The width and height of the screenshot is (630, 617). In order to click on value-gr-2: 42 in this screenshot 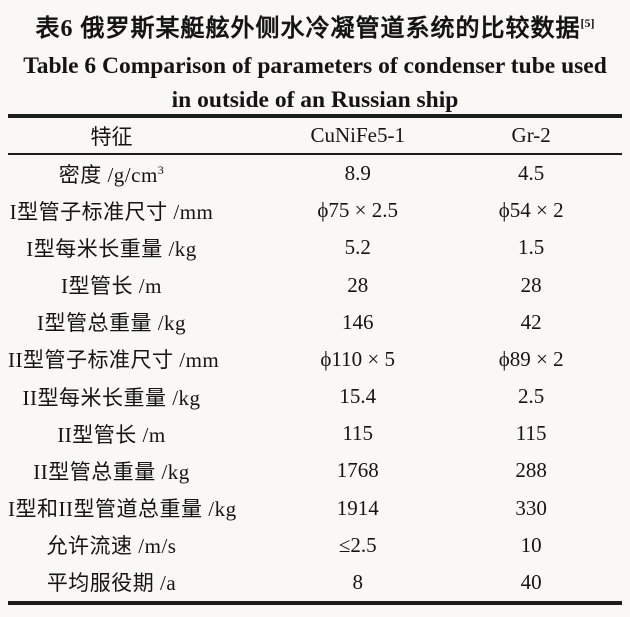, I will do `click(531, 321)`.